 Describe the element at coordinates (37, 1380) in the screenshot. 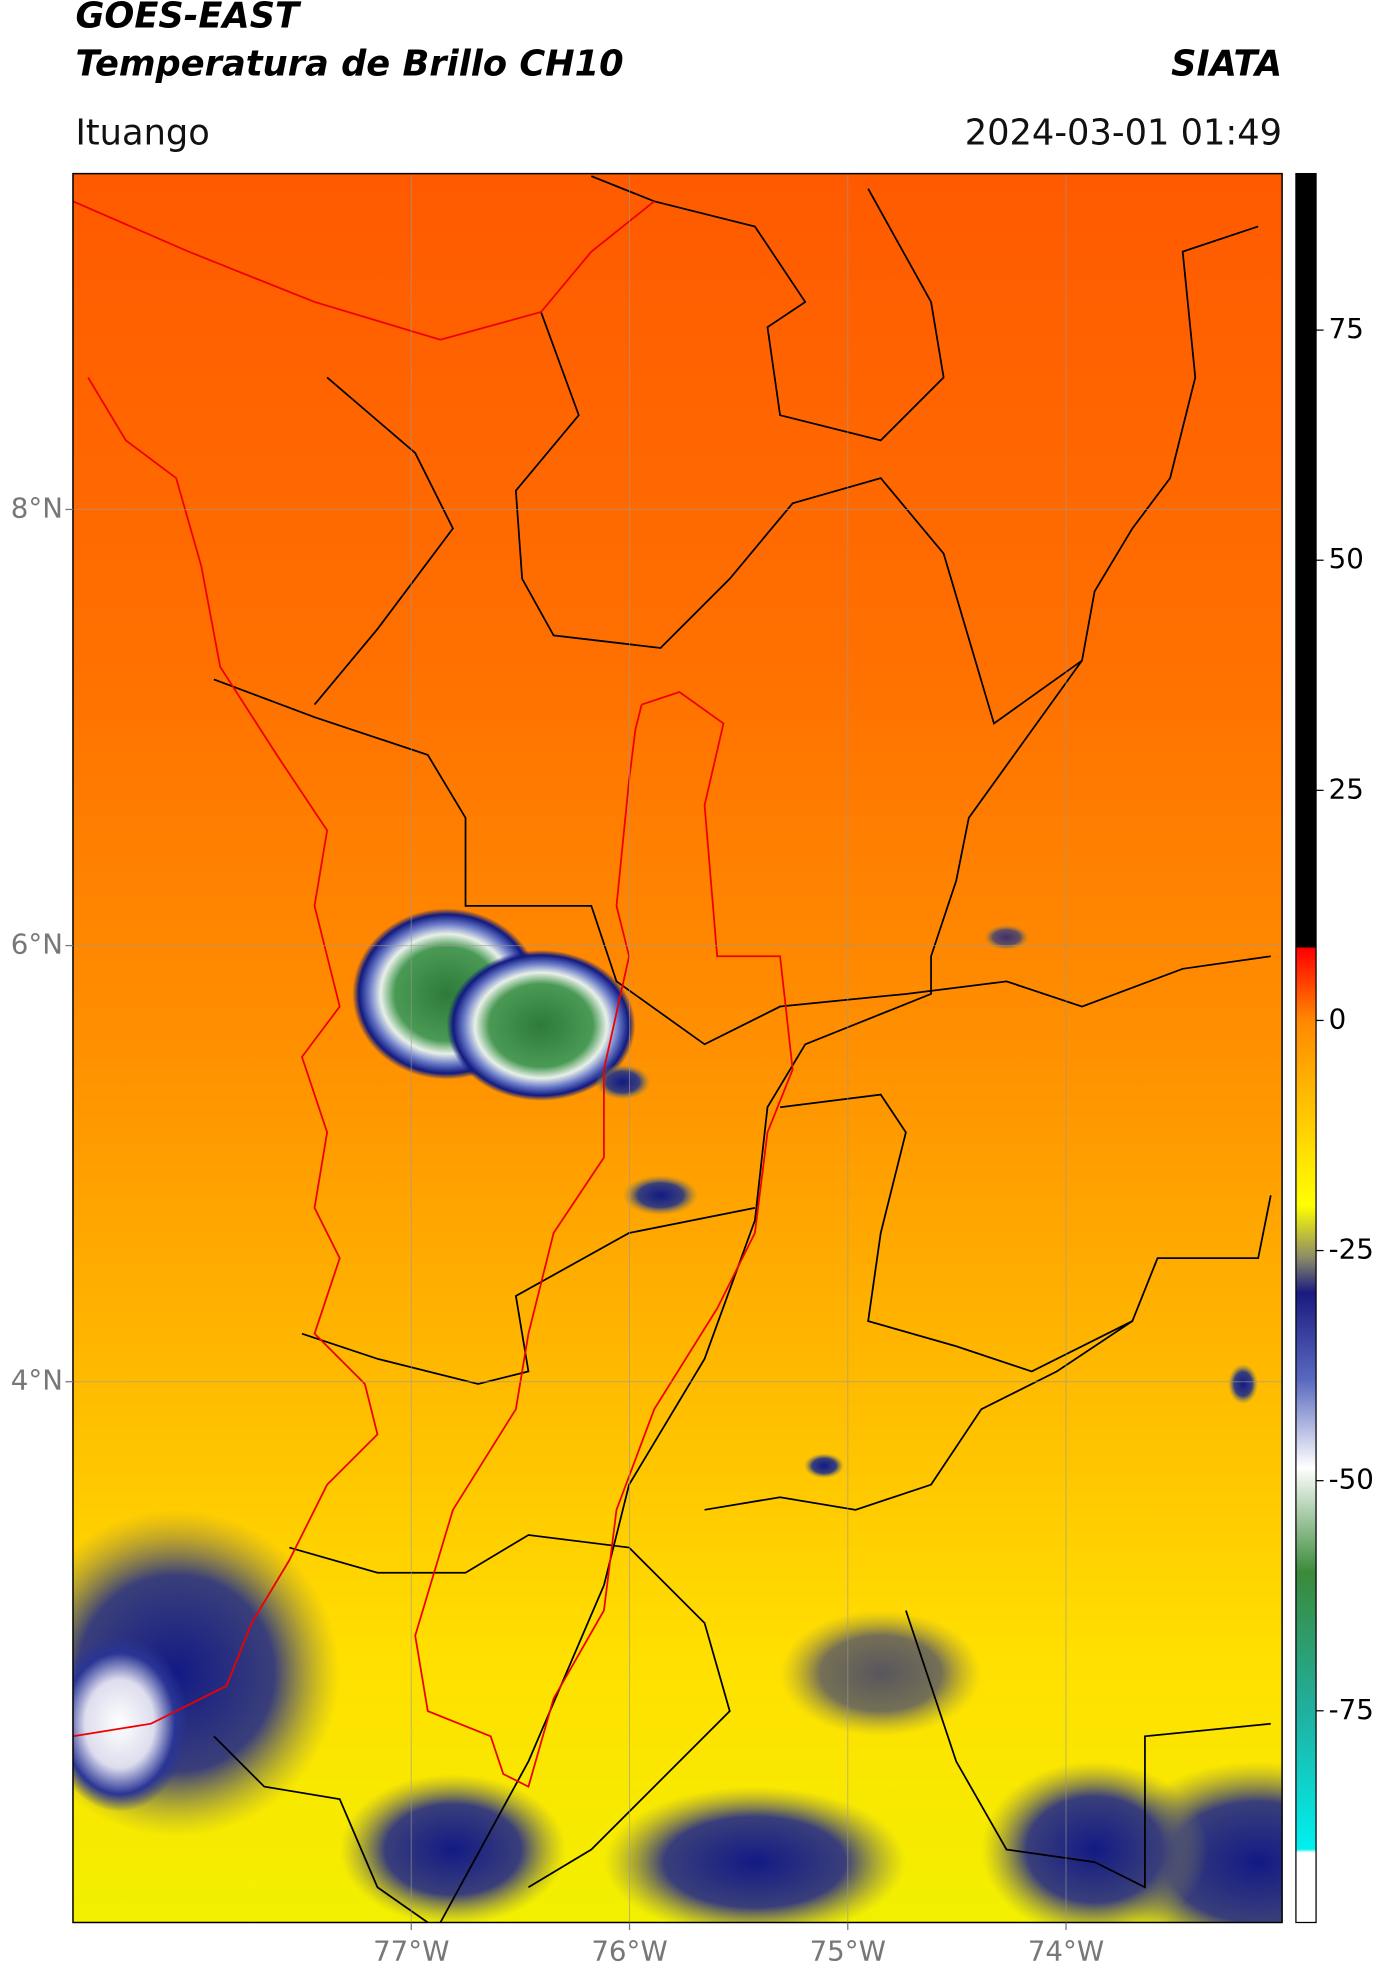

I see `y-tick-label: 4°N` at that location.